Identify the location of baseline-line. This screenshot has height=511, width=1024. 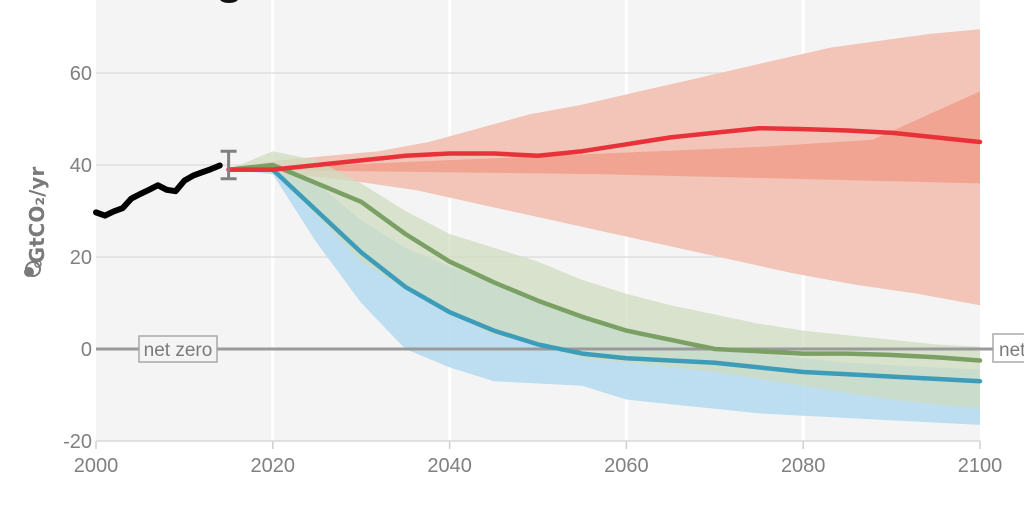
(604, 148).